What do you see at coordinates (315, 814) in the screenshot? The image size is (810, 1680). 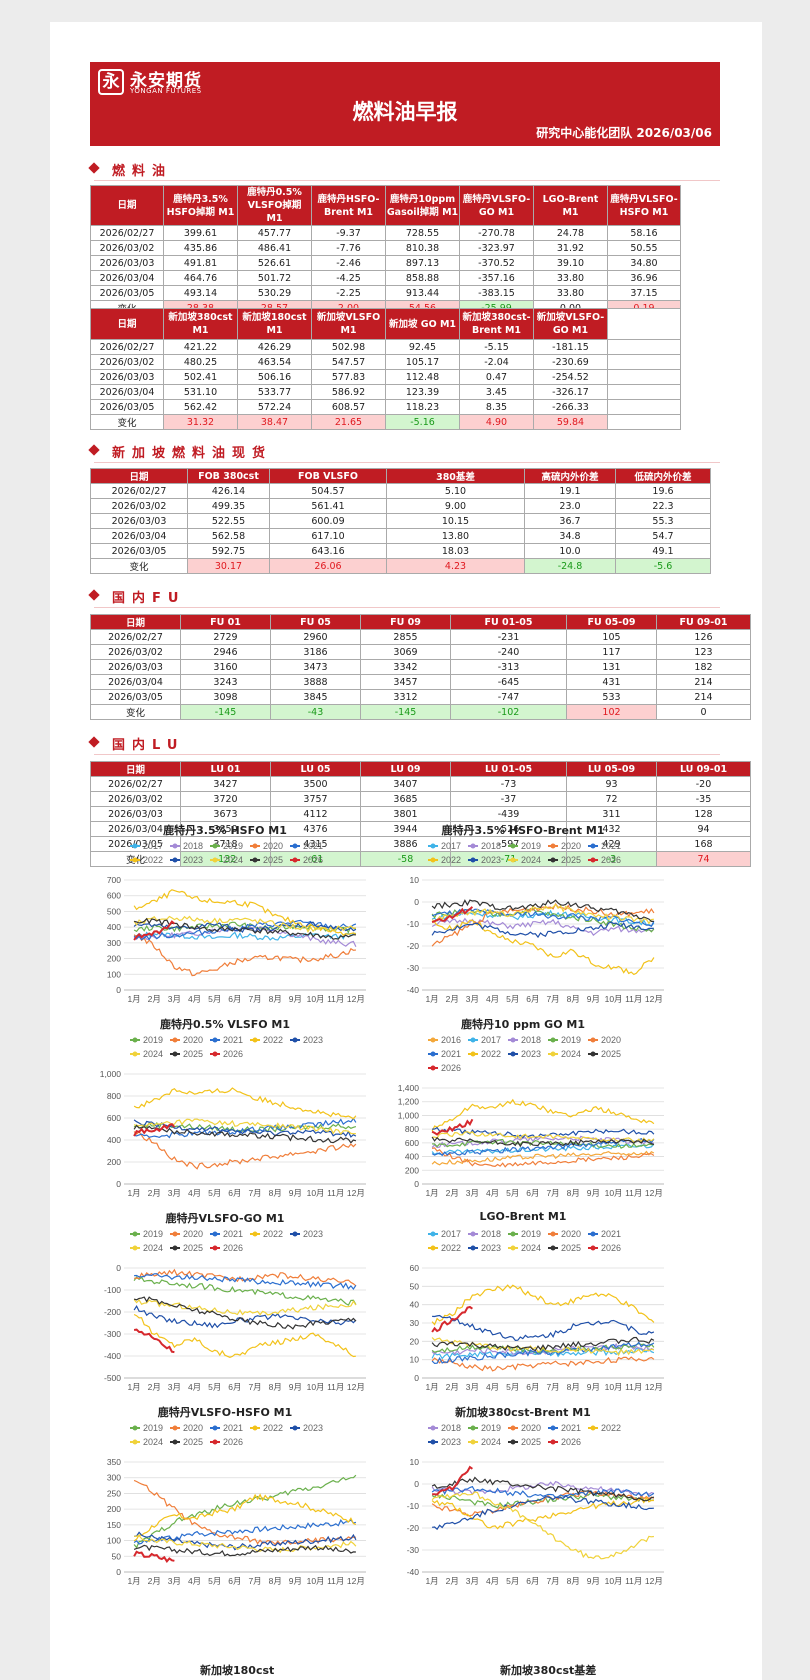 I see `table-cell: 4112` at bounding box center [315, 814].